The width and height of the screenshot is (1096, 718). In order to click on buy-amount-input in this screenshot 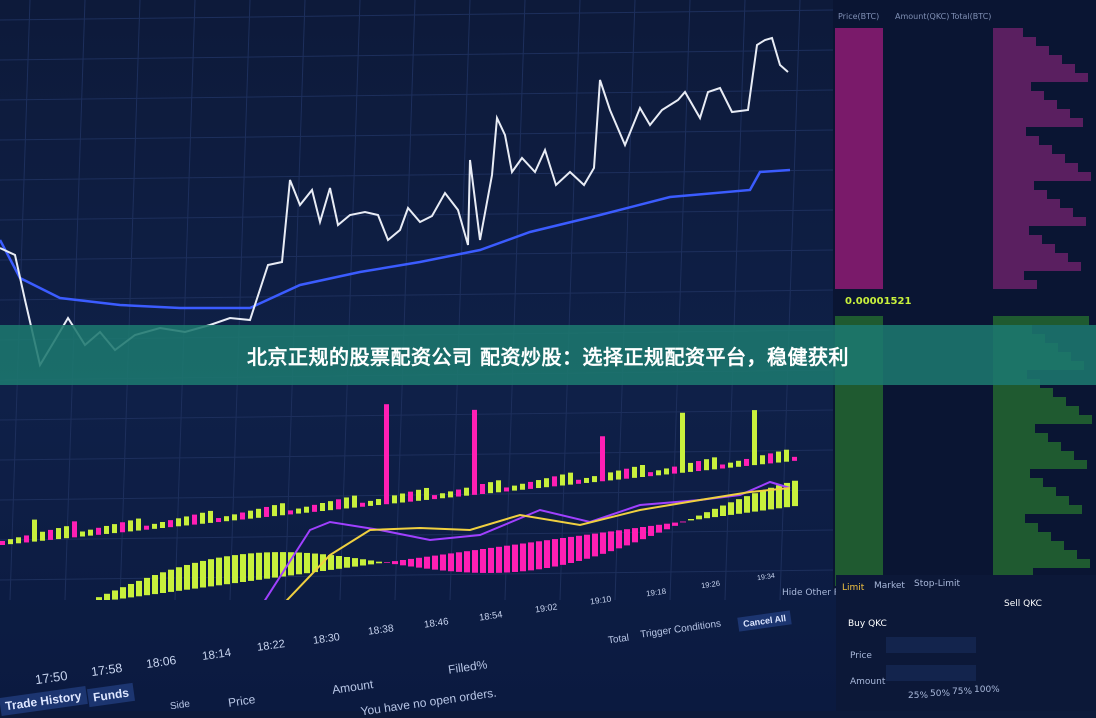, I will do `click(931, 673)`.